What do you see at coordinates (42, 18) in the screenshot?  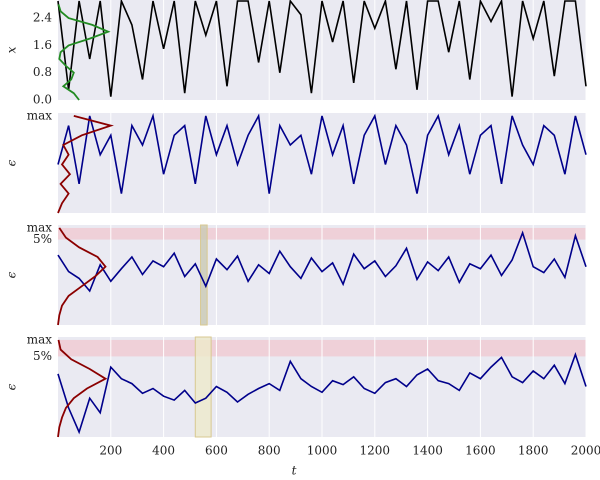 I see `y-tick-label: 2.4` at bounding box center [42, 18].